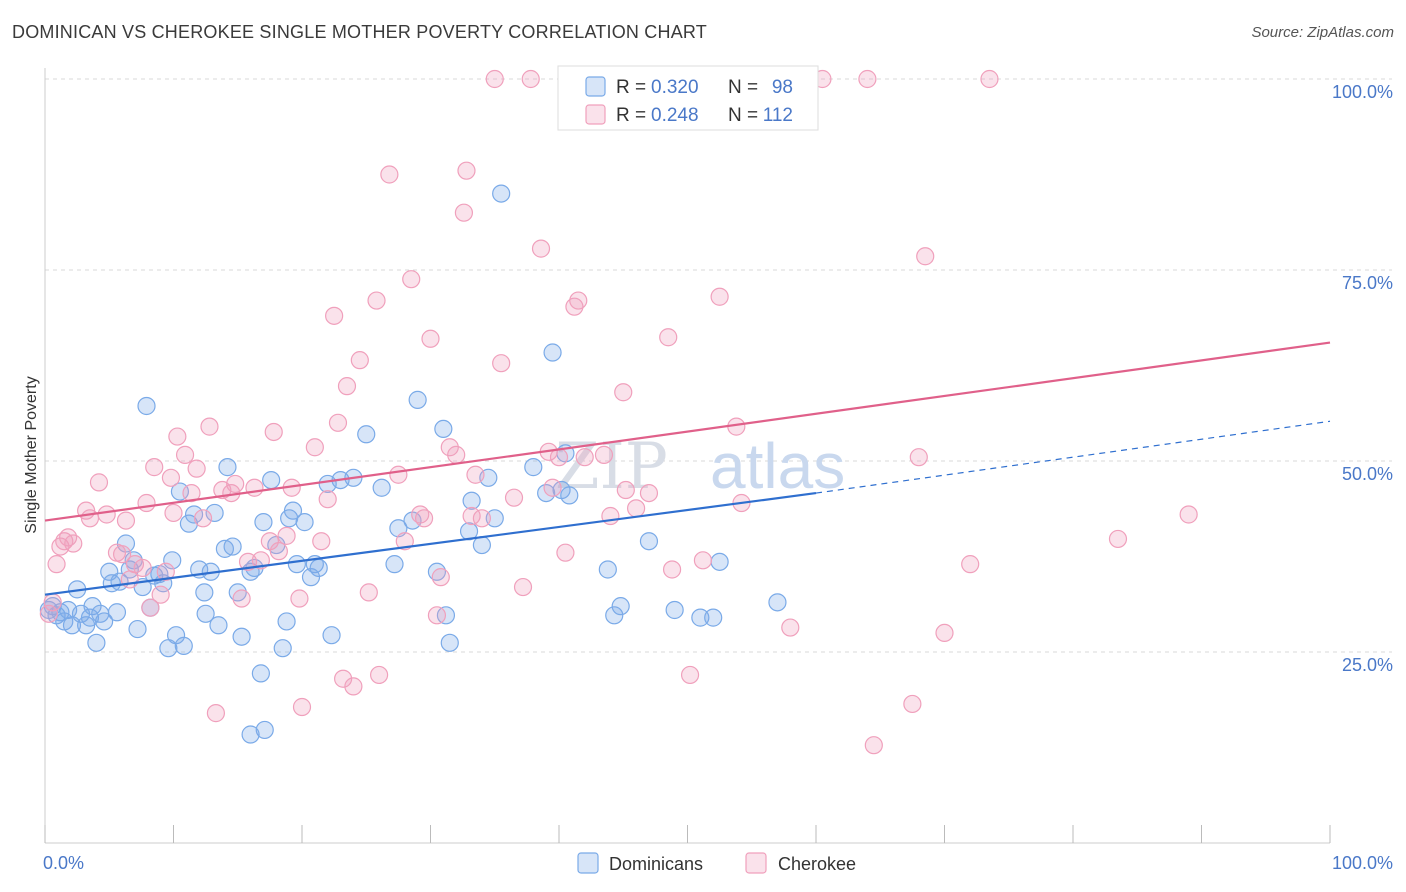 The width and height of the screenshot is (1406, 892). I want to click on x-tick-label: 0.0%, so click(63, 863).